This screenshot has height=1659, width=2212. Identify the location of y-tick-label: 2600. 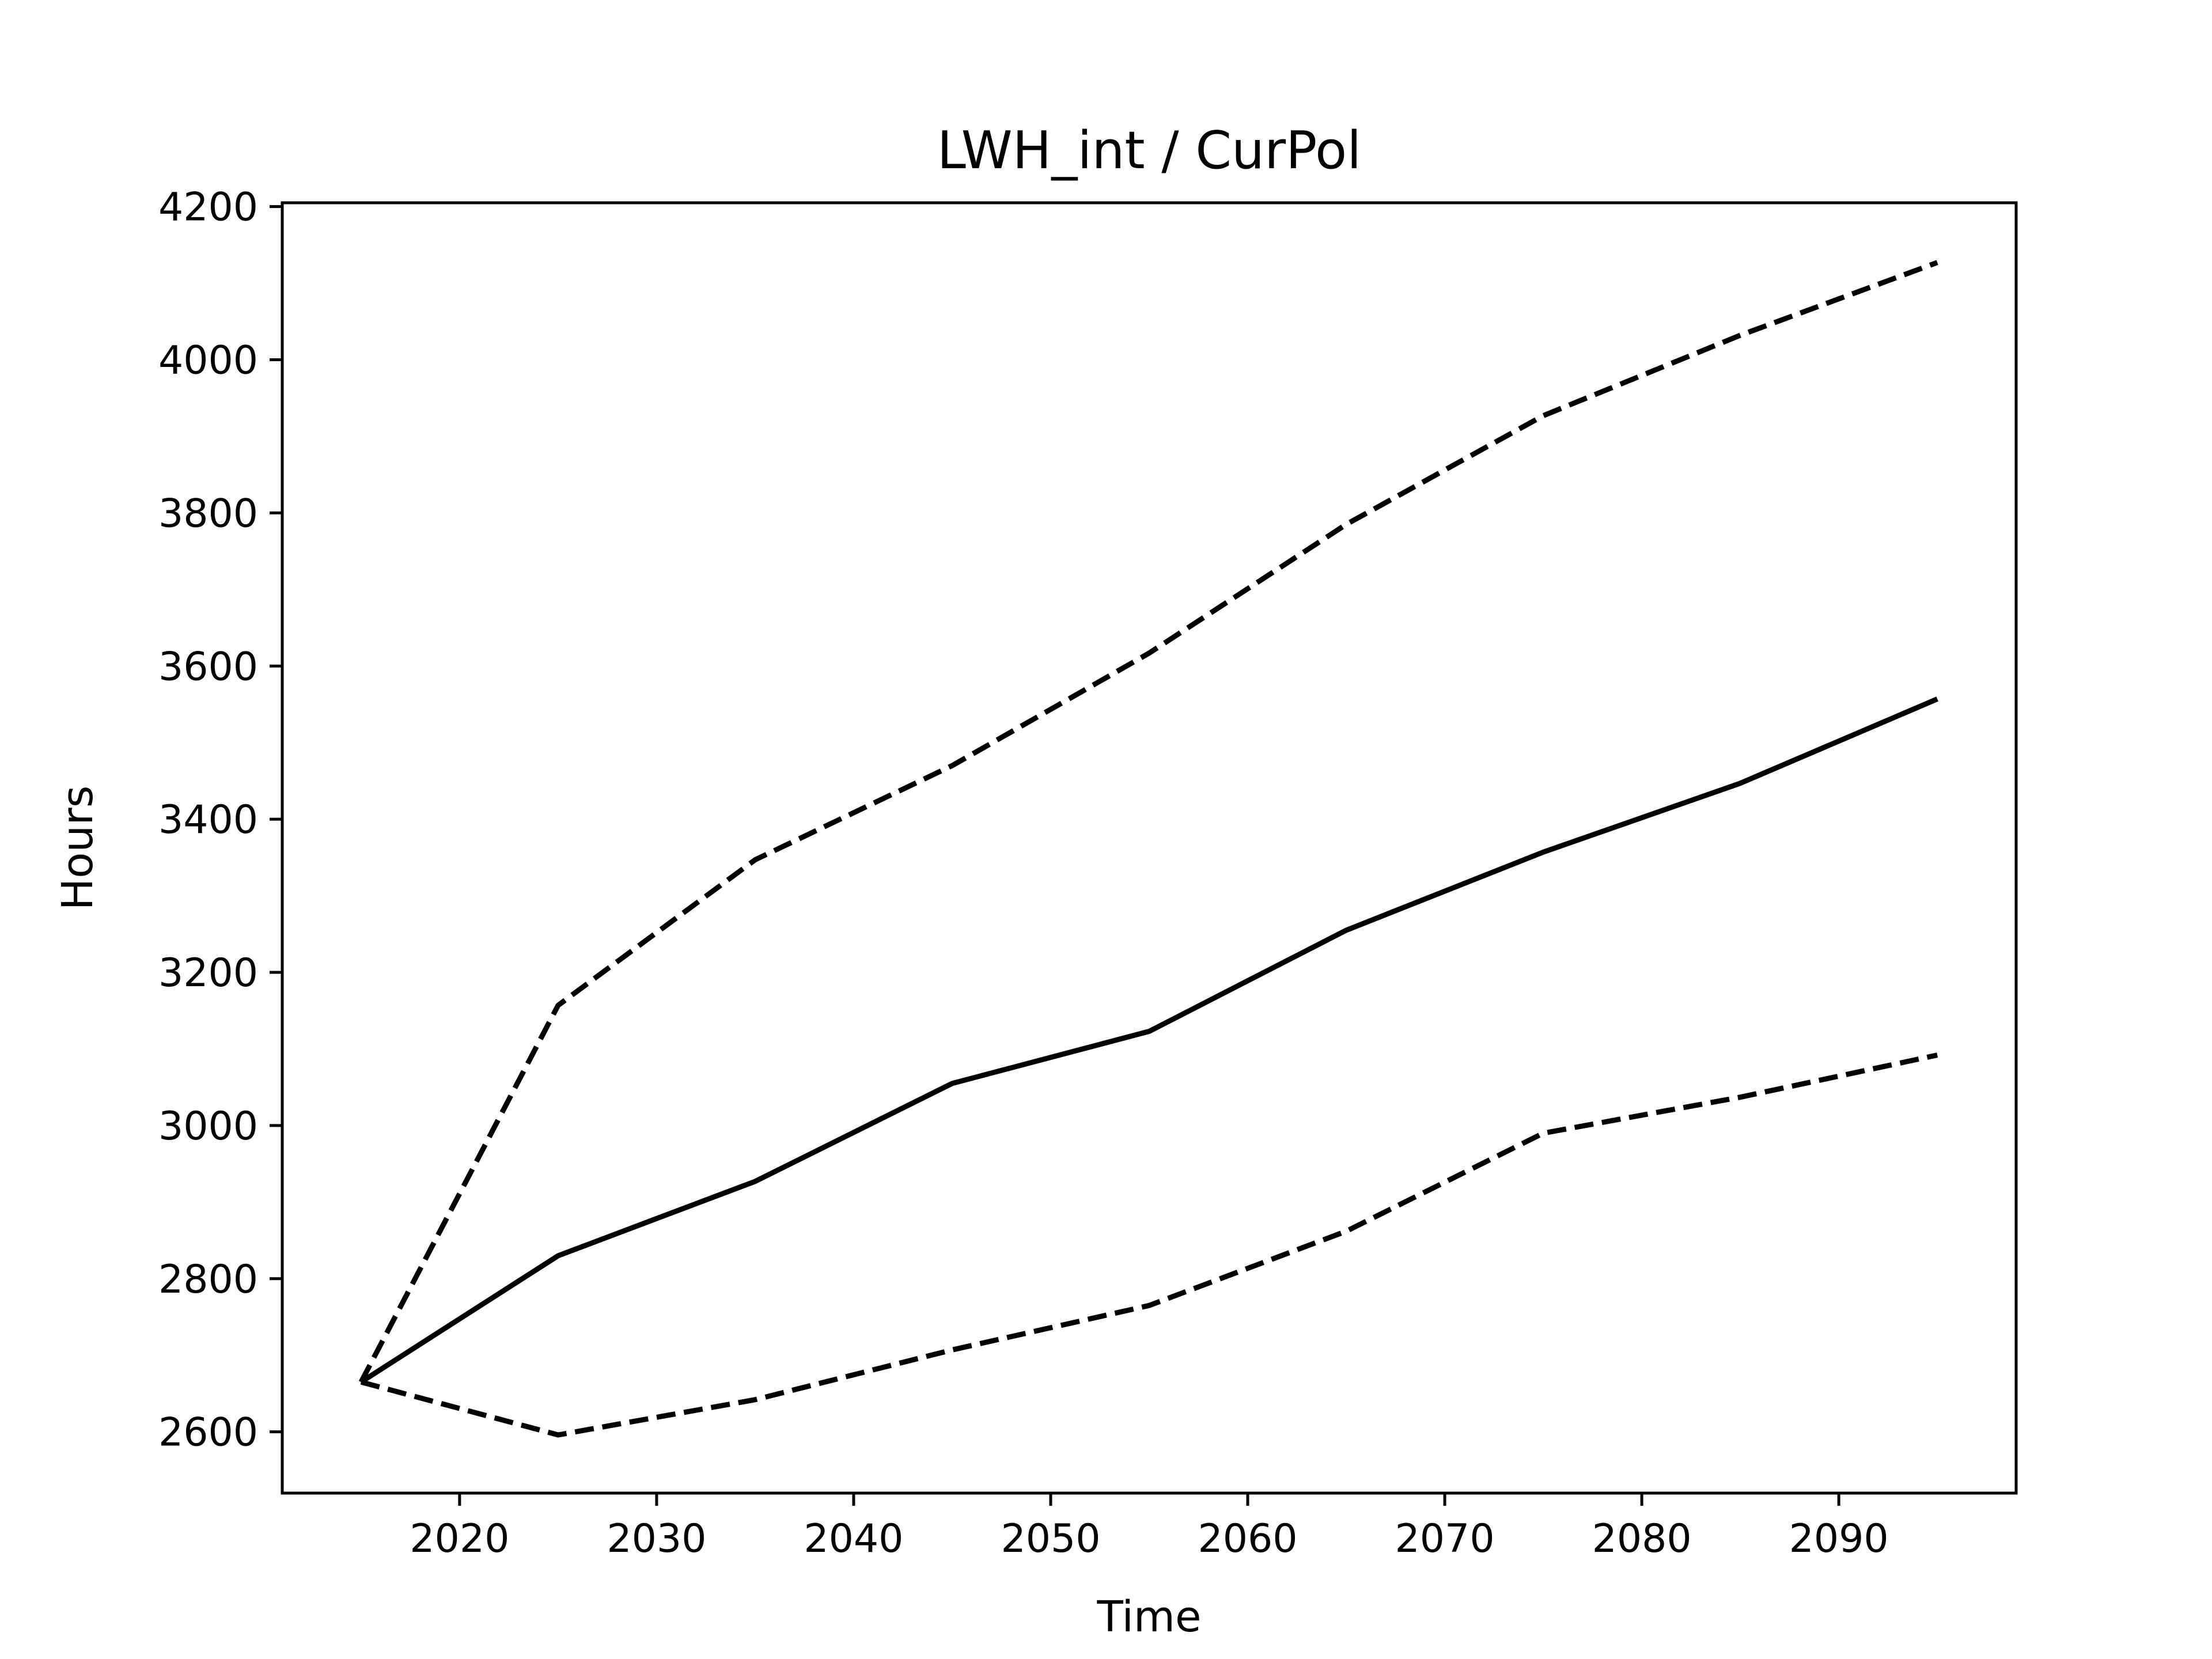
(208, 1433).